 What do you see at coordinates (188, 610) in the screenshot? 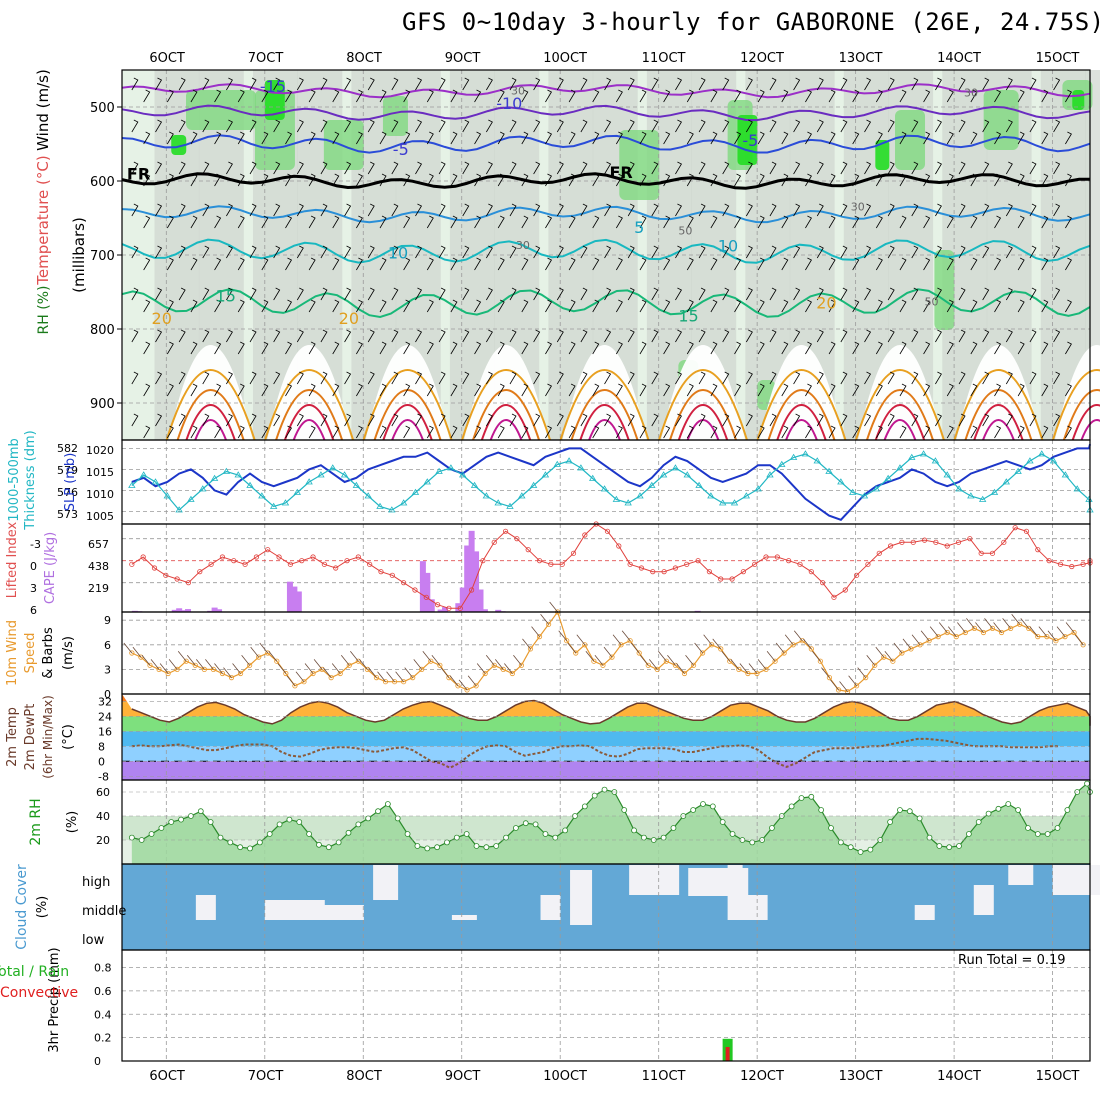
I see `cape-bar` at bounding box center [188, 610].